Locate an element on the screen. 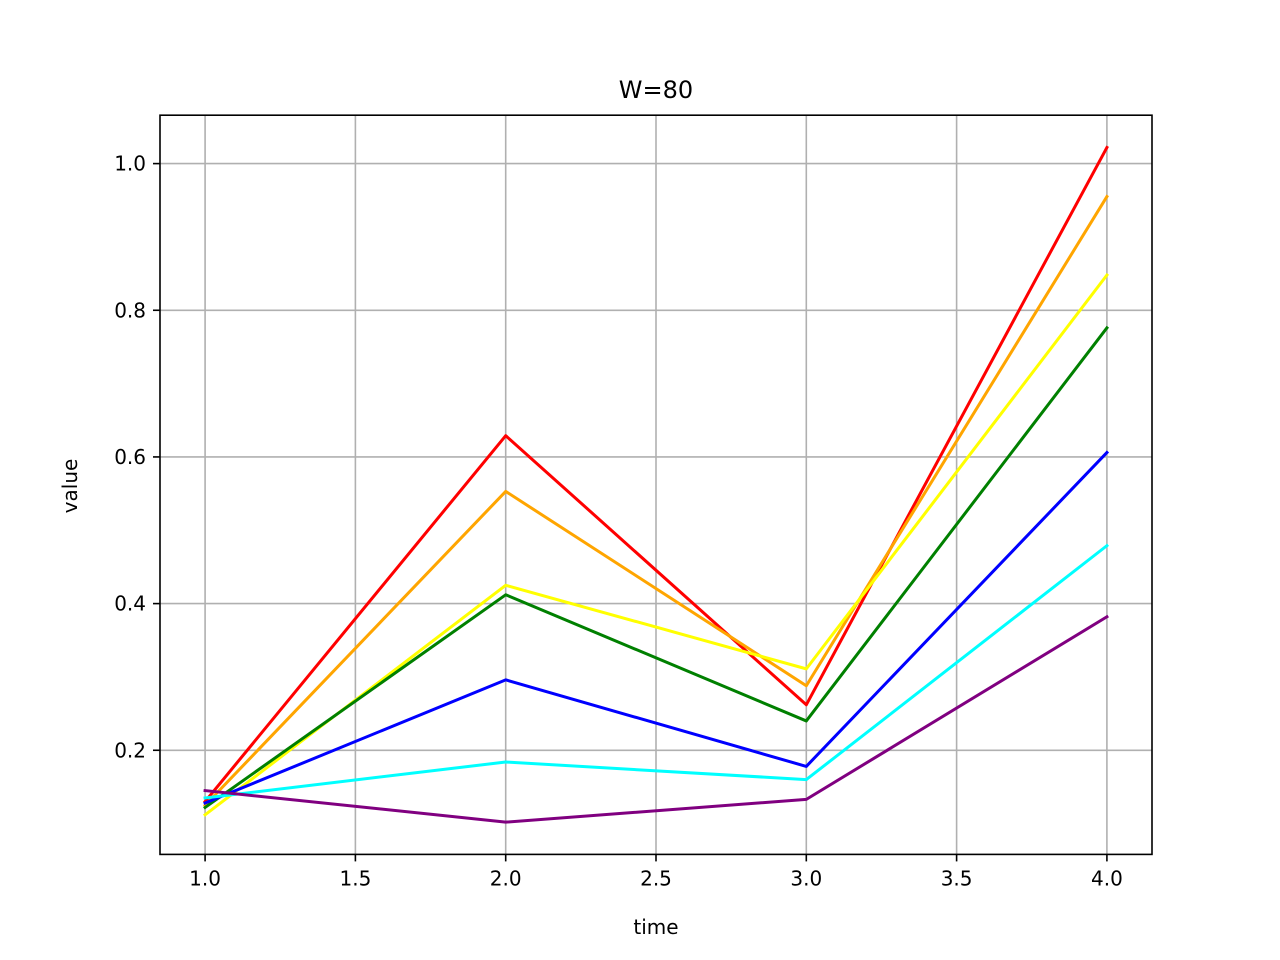 The image size is (1280, 960). y-tick-label: 0.6 is located at coordinates (130, 457).